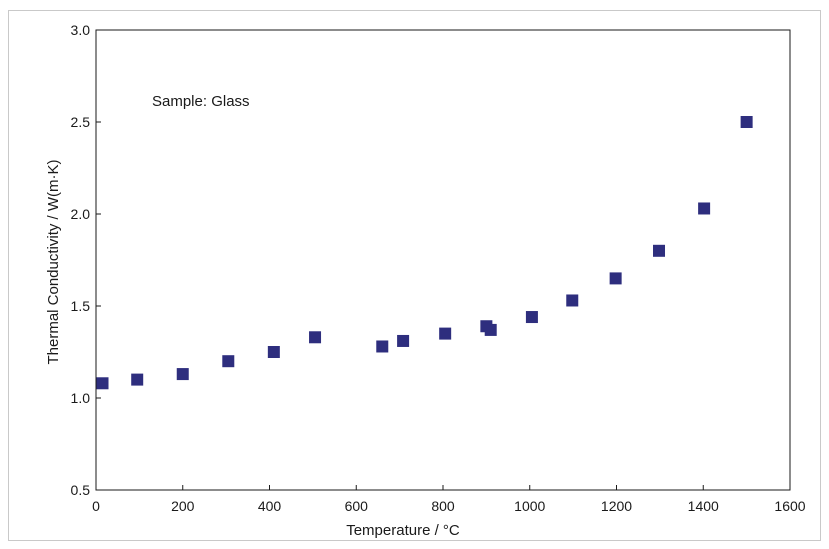  What do you see at coordinates (81, 214) in the screenshot?
I see `y-tick-label: 2.0` at bounding box center [81, 214].